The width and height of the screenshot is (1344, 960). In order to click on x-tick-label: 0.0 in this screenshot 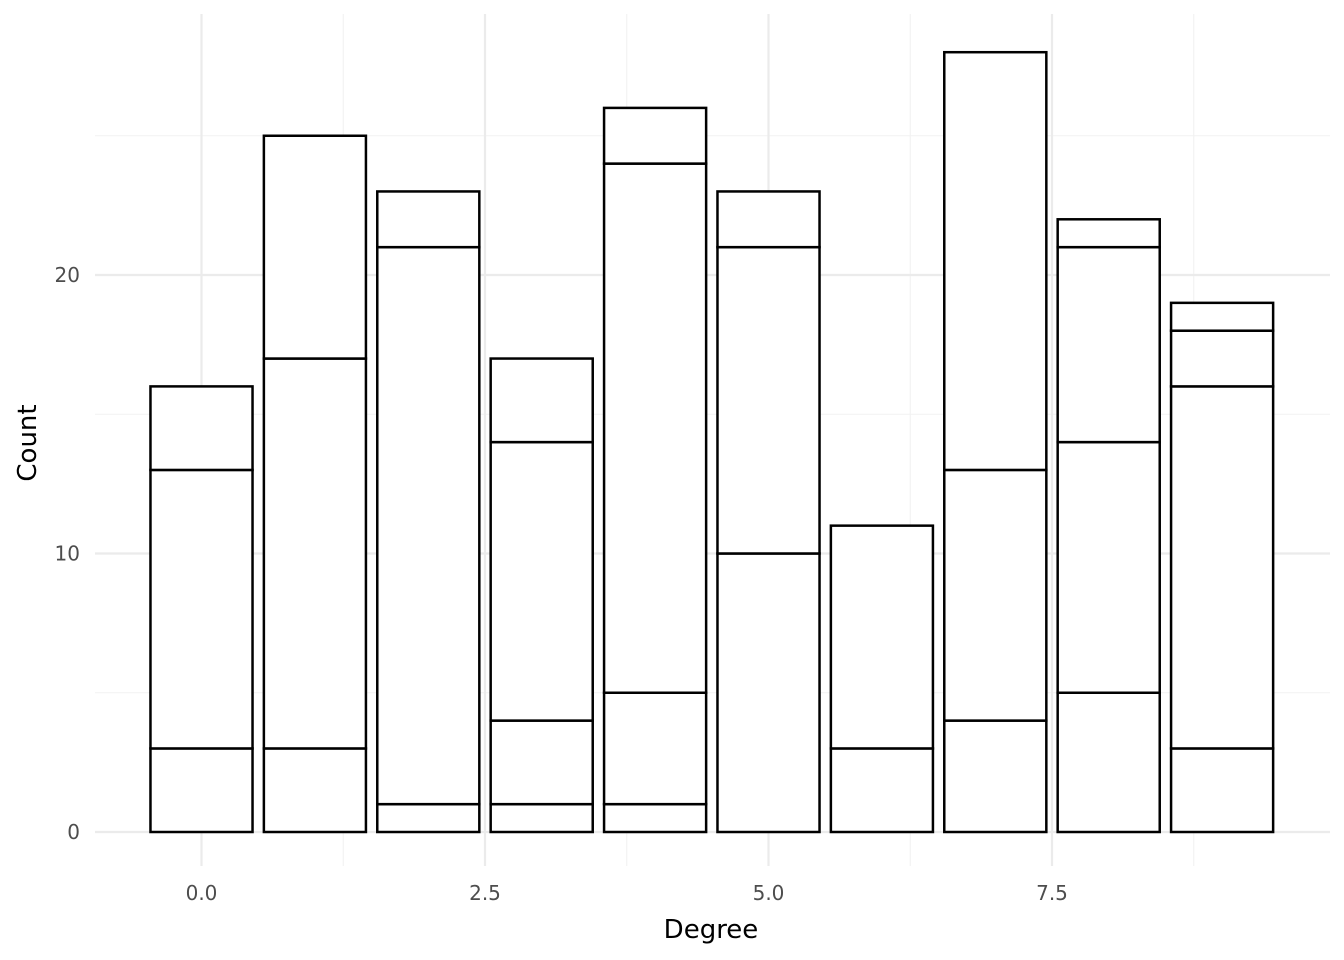, I will do `click(202, 893)`.